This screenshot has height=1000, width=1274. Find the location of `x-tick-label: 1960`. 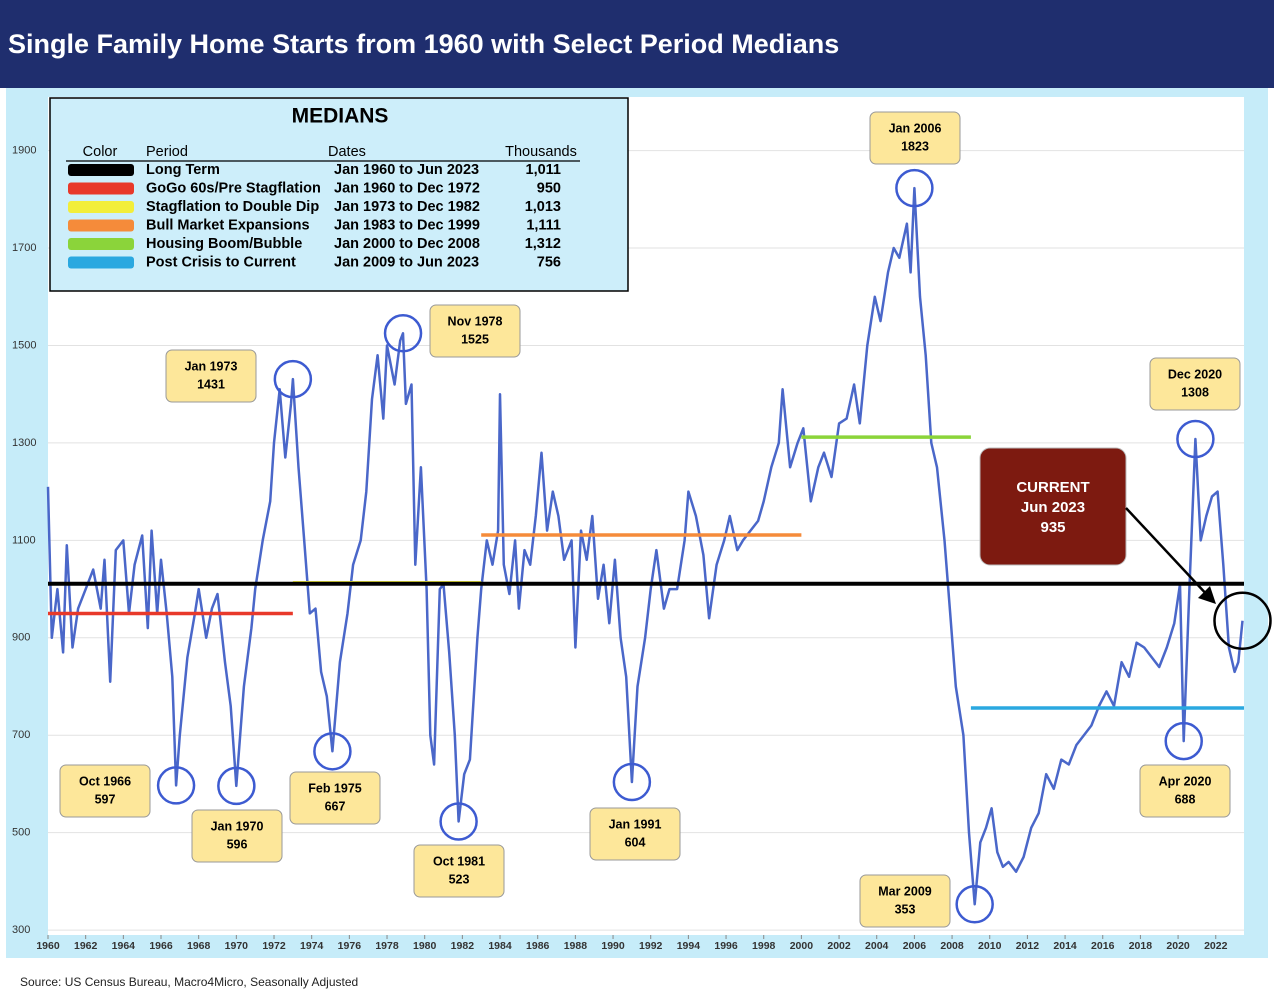

x-tick-label: 1960 is located at coordinates (48, 946).